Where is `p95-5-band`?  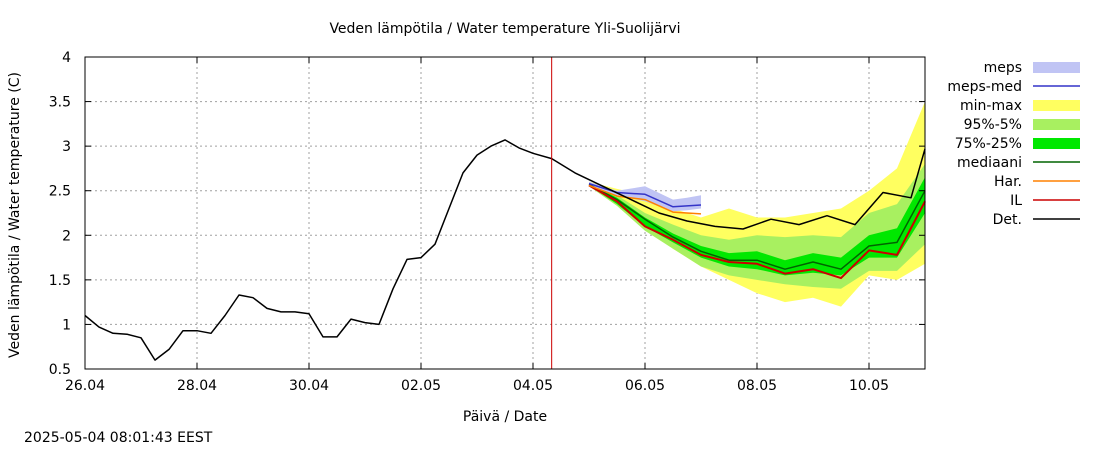 p95-5-band is located at coordinates (757, 226).